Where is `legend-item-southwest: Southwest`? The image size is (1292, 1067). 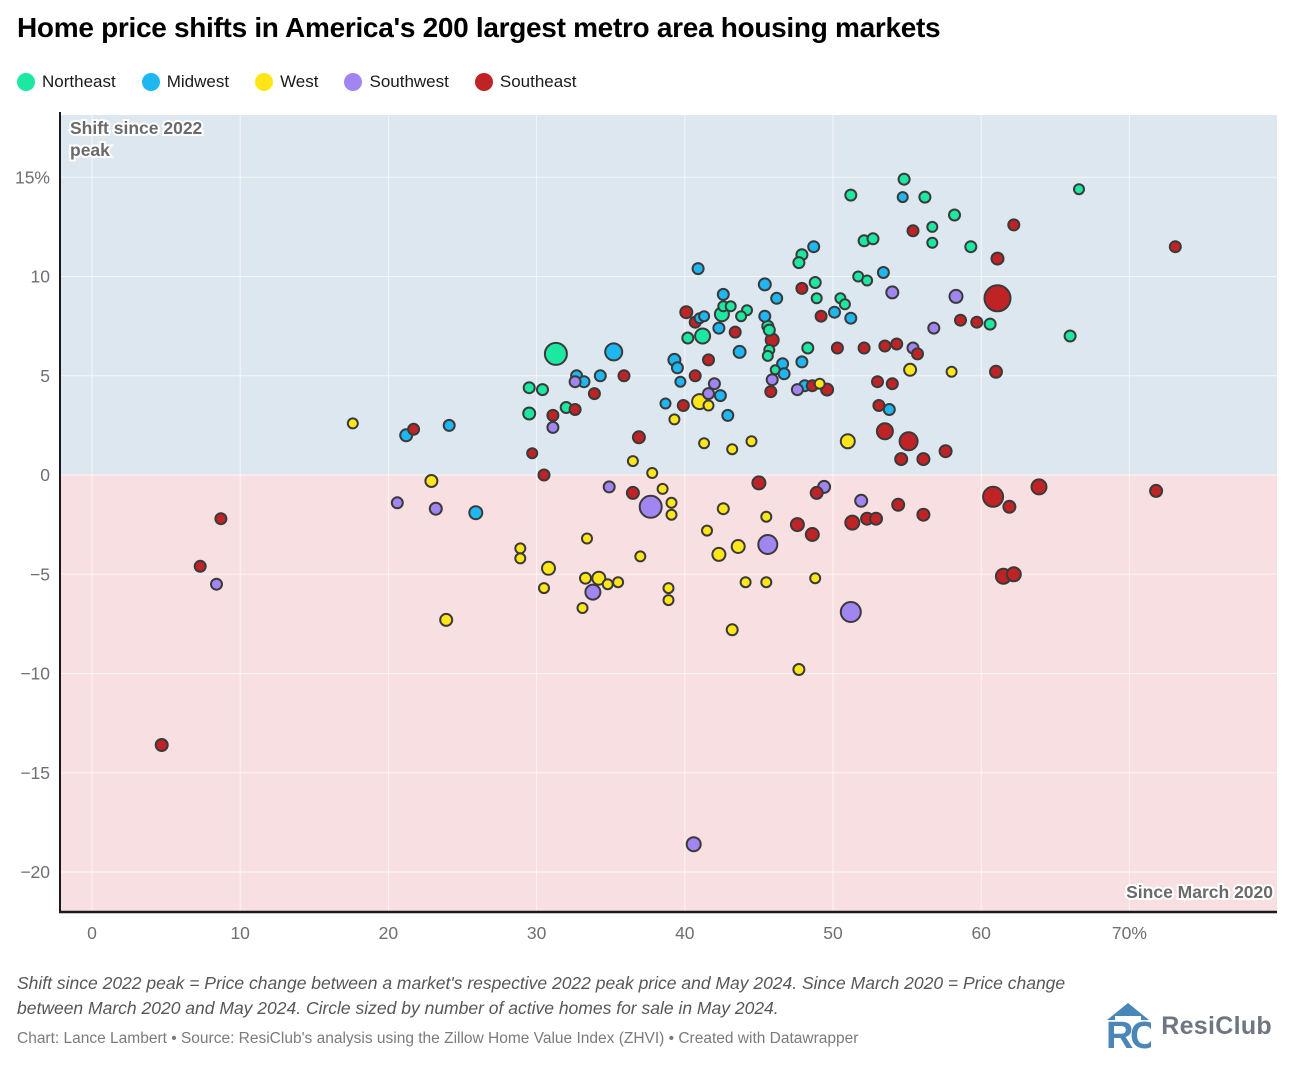
legend-item-southwest: Southwest is located at coordinates (396, 82).